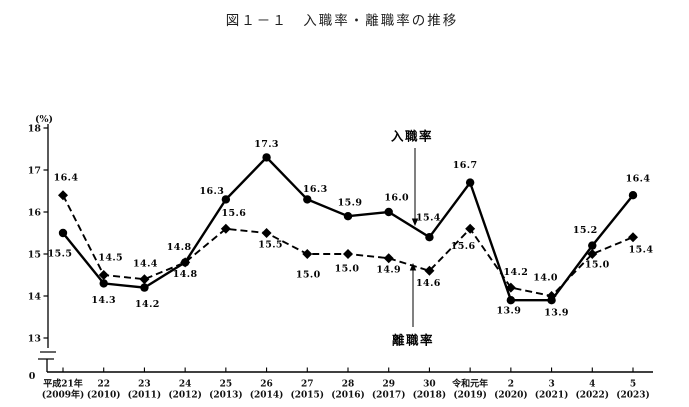  Describe the element at coordinates (429, 385) in the screenshot. I see `x-tick-label: 30` at that location.